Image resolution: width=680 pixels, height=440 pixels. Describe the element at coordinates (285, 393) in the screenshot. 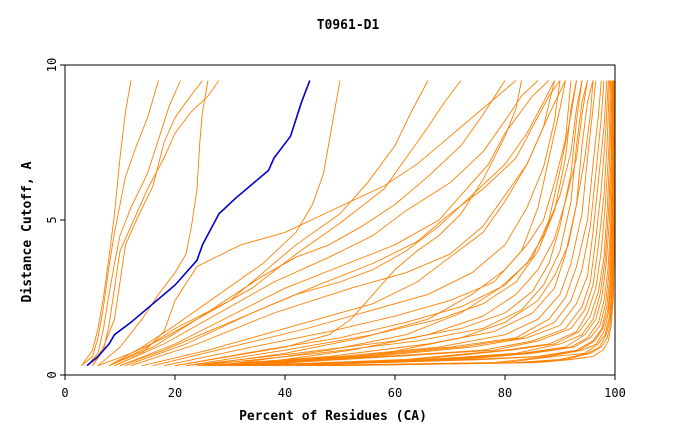

I see `x-tick-label: 40` at that location.